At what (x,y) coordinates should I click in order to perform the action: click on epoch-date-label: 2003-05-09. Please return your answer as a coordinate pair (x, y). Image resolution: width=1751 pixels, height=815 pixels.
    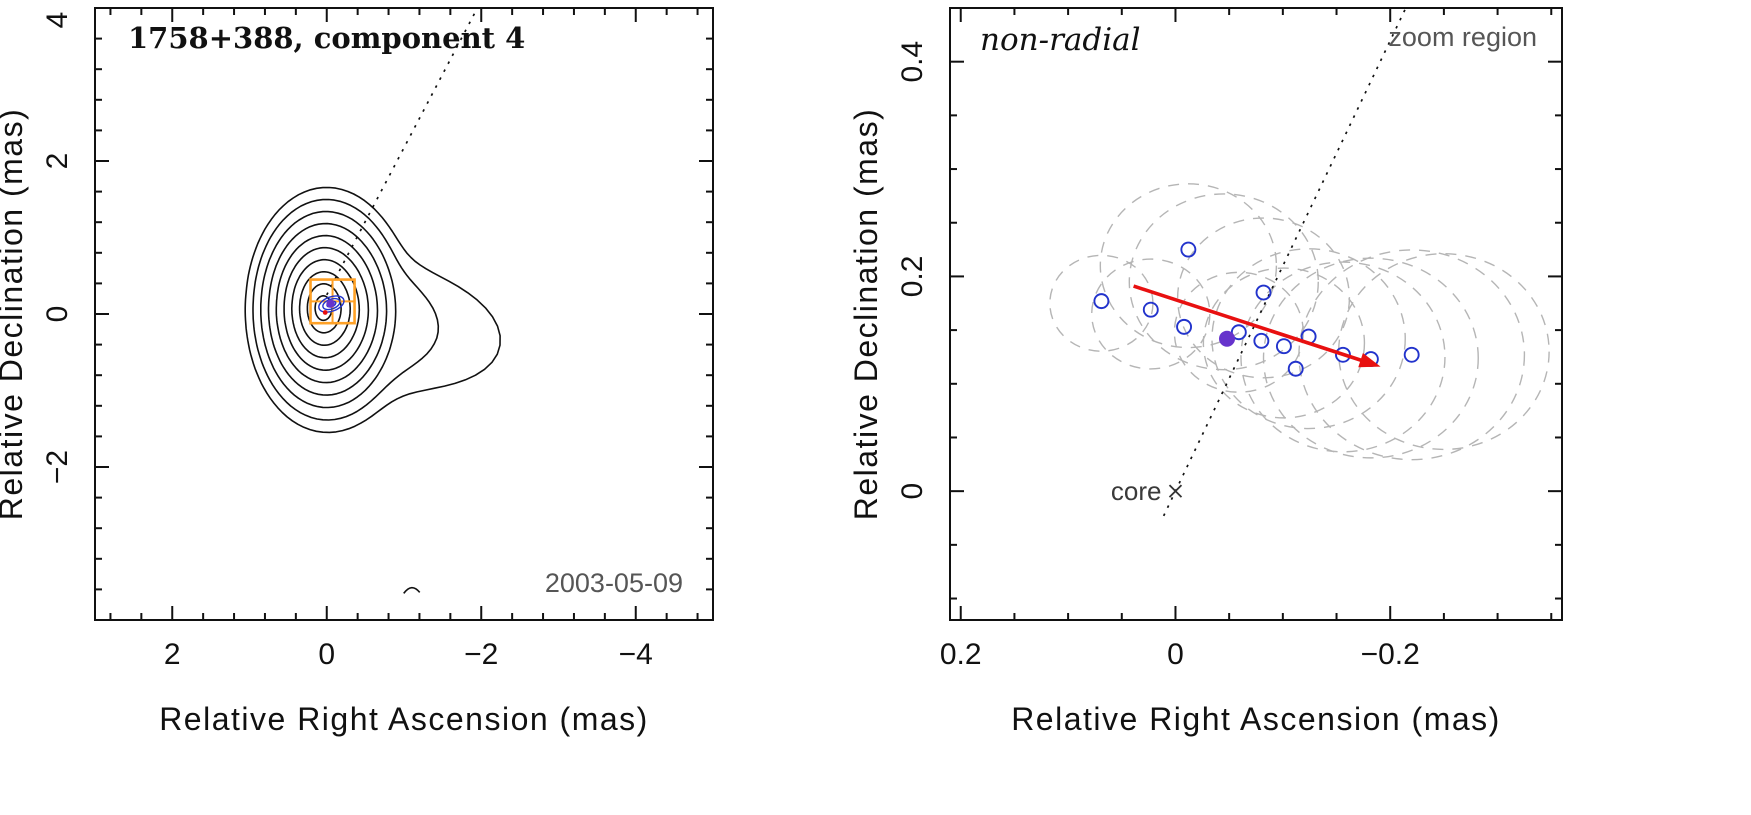
    Looking at the image, I should click on (614, 583).